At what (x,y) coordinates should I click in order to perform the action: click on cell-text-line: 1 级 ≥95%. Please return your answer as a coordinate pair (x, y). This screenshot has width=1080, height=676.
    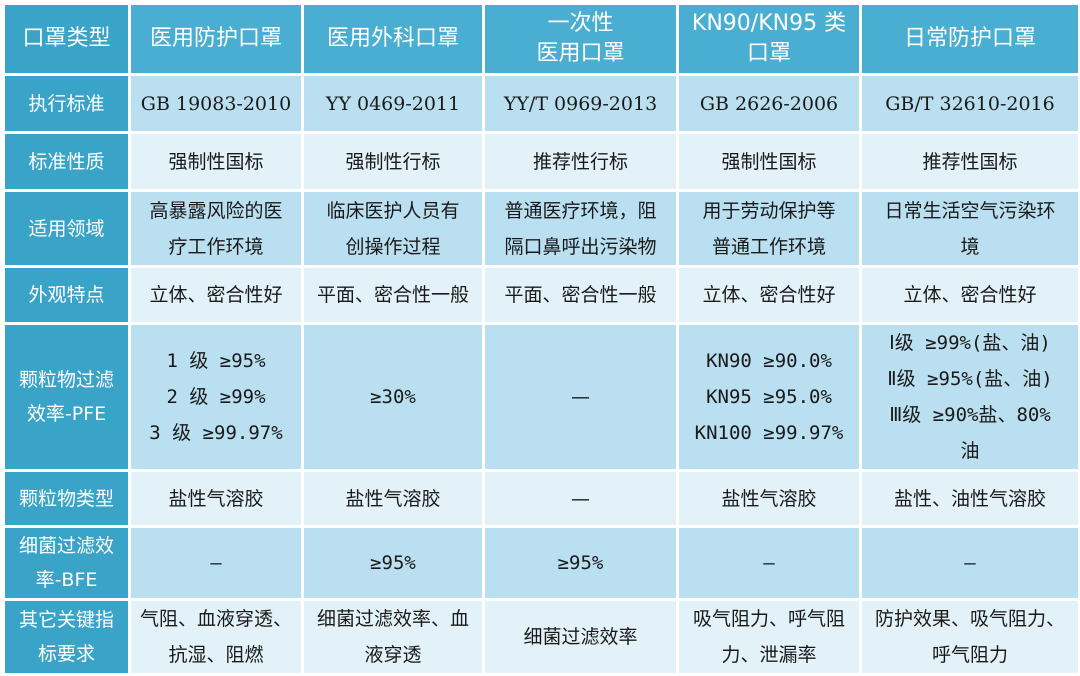
    Looking at the image, I should click on (216, 361).